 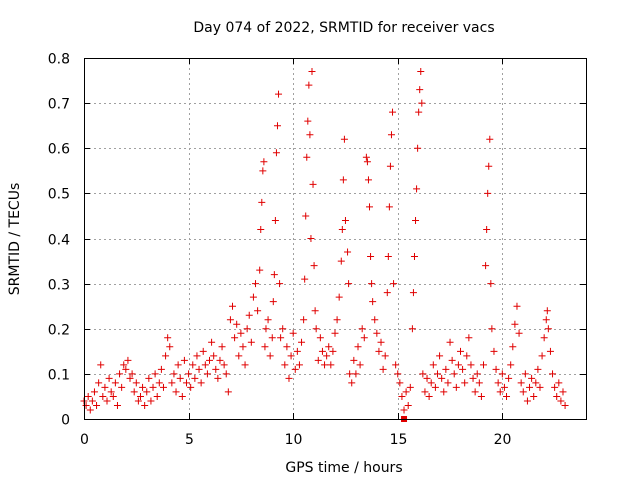 I want to click on y-tick-label: 0.2, so click(x=59, y=331).